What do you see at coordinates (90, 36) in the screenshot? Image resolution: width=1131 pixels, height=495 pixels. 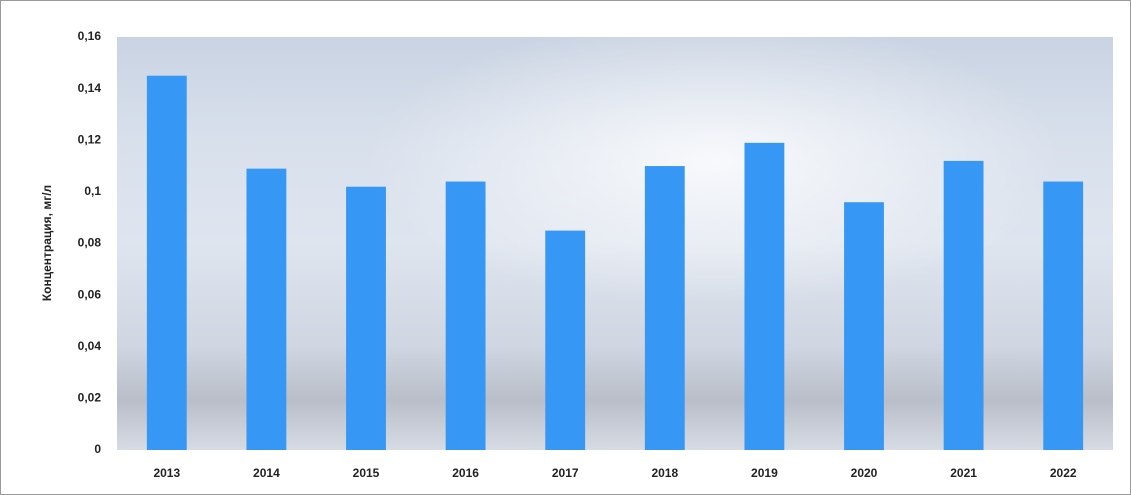 I see `y-tick-label: 0,16` at bounding box center [90, 36].